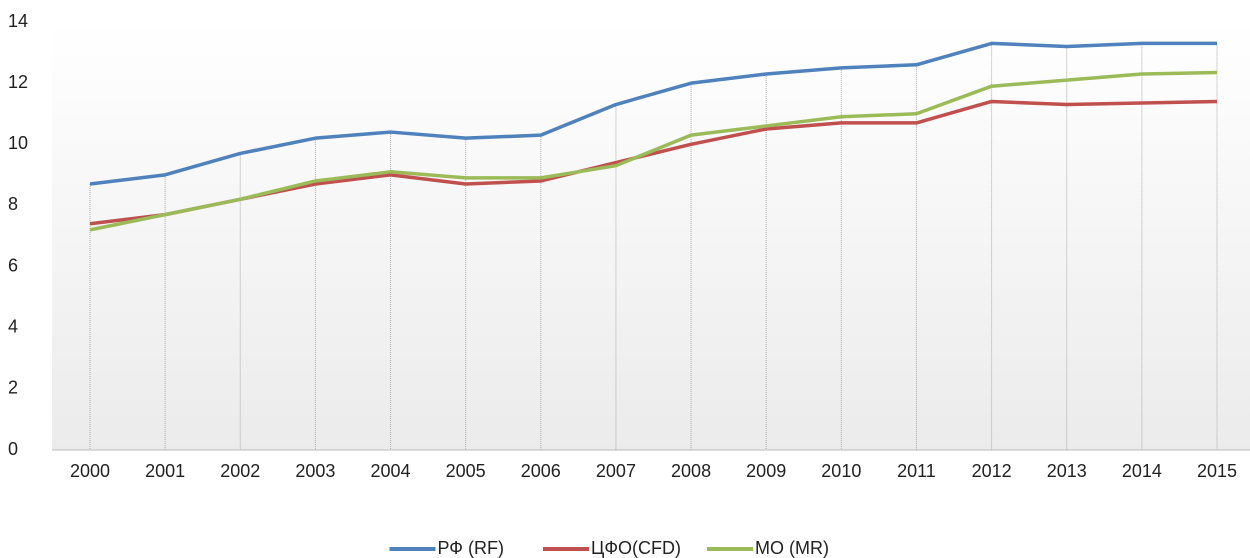 This screenshot has width=1250, height=558. I want to click on y-tick-label: 12, so click(18, 82).